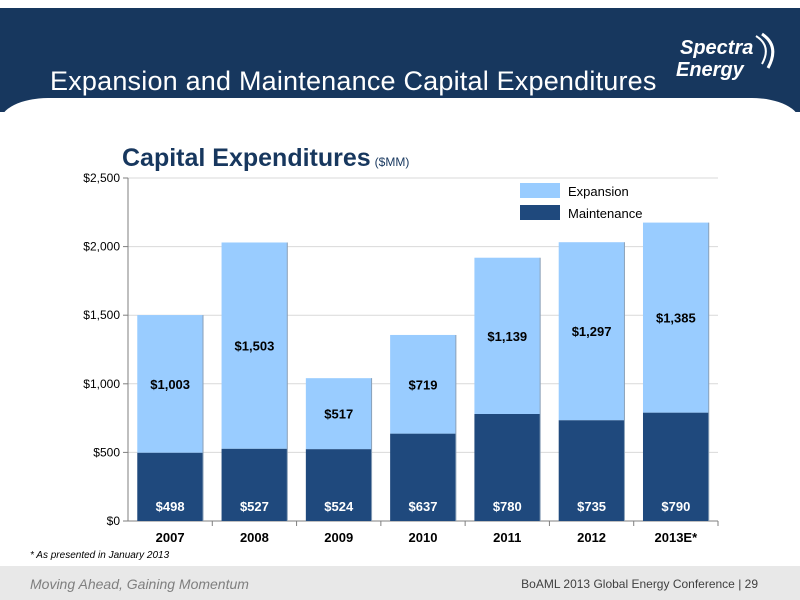 This screenshot has width=800, height=600. Describe the element at coordinates (339, 506) in the screenshot. I see `data-label-maintenance: $524` at that location.